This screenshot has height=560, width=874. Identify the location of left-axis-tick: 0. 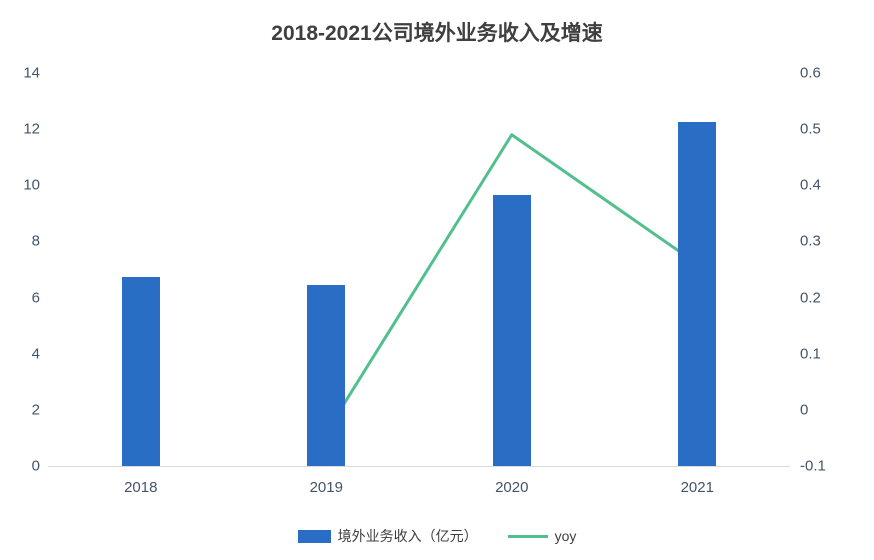
(35, 466).